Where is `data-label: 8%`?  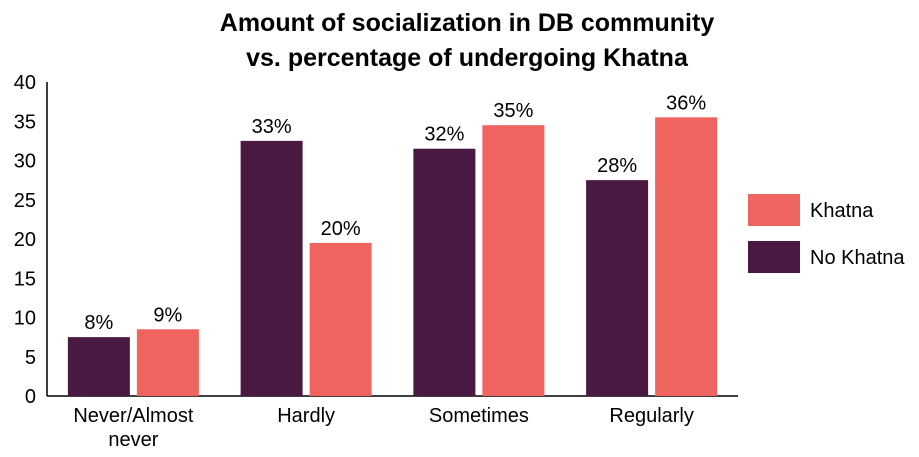 data-label: 8% is located at coordinates (98, 323).